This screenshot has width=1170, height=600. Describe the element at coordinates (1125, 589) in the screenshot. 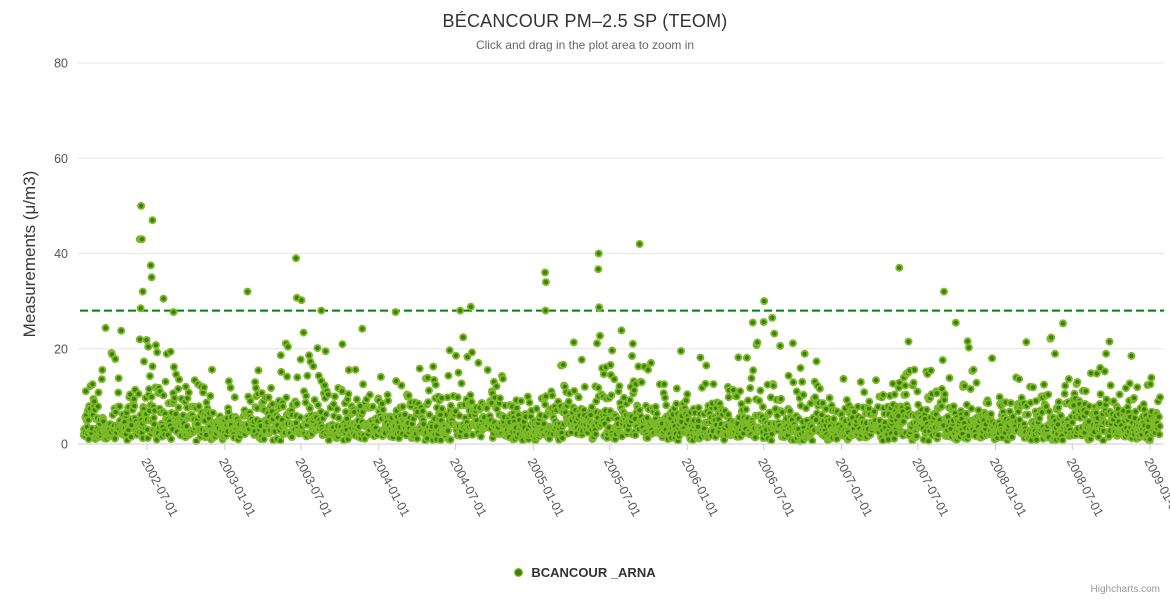

I see `credits-link: Highcharts.com` at that location.